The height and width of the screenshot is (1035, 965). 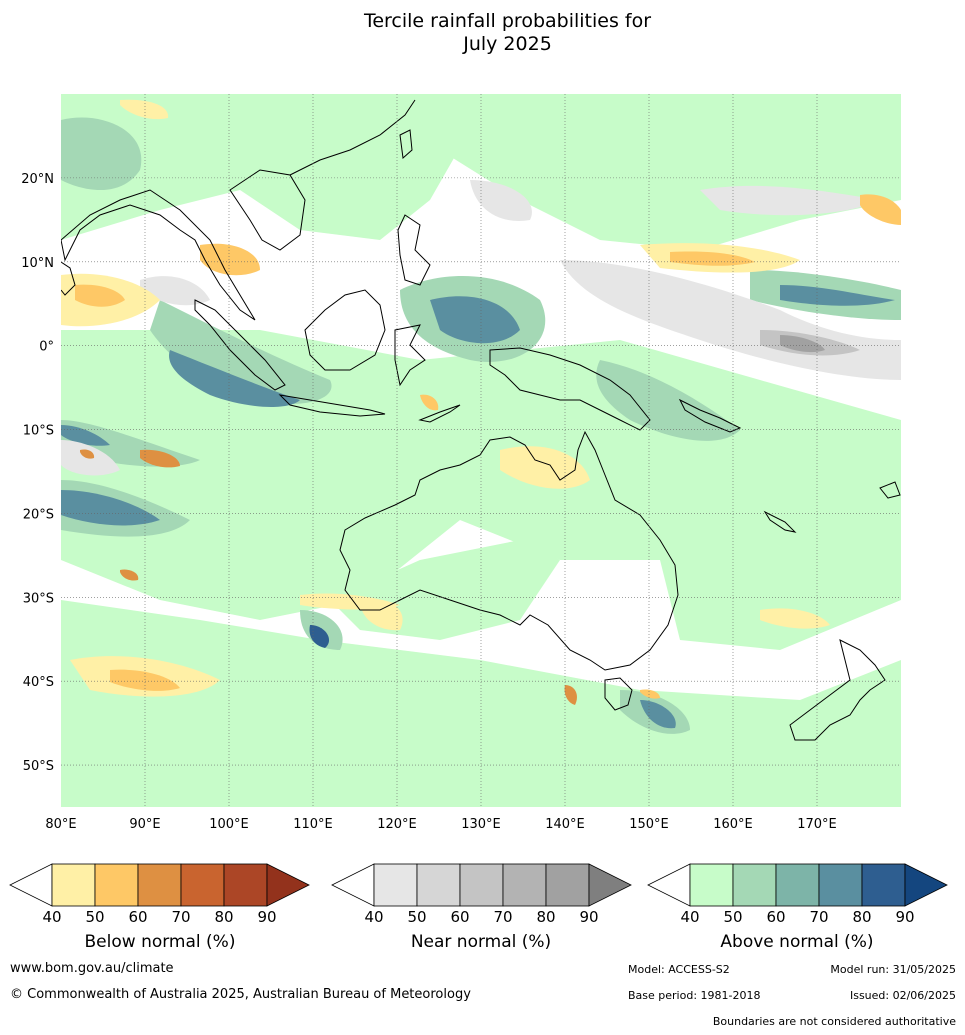 What do you see at coordinates (902, 995) in the screenshot?
I see `issued-date: Issued: 02/06/2025` at bounding box center [902, 995].